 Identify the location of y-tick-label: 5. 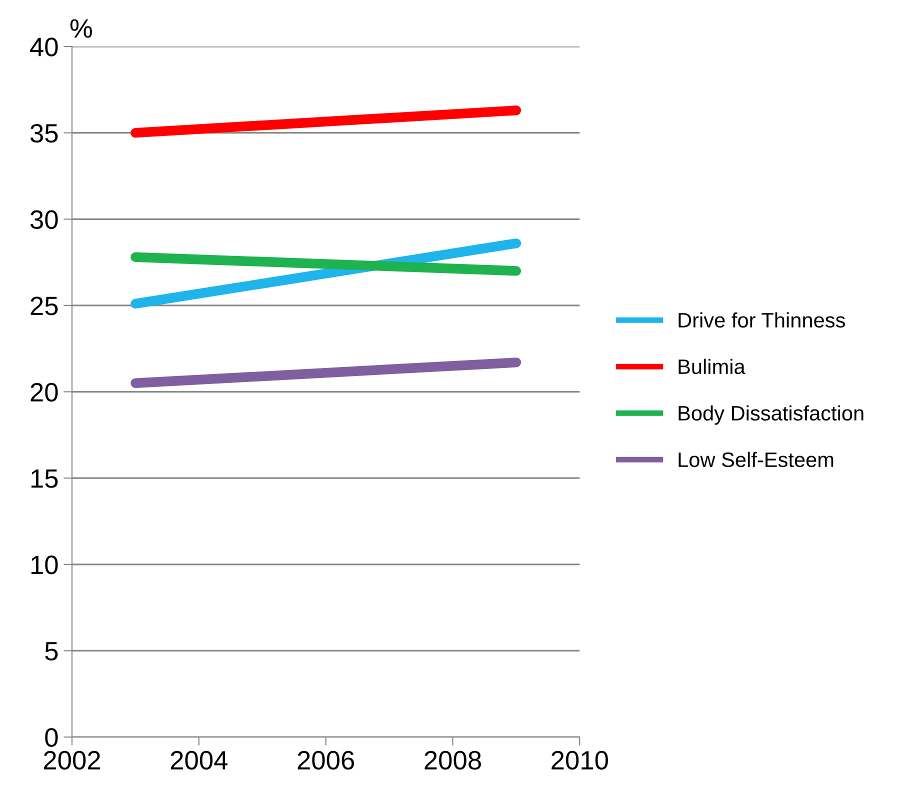
(51, 651).